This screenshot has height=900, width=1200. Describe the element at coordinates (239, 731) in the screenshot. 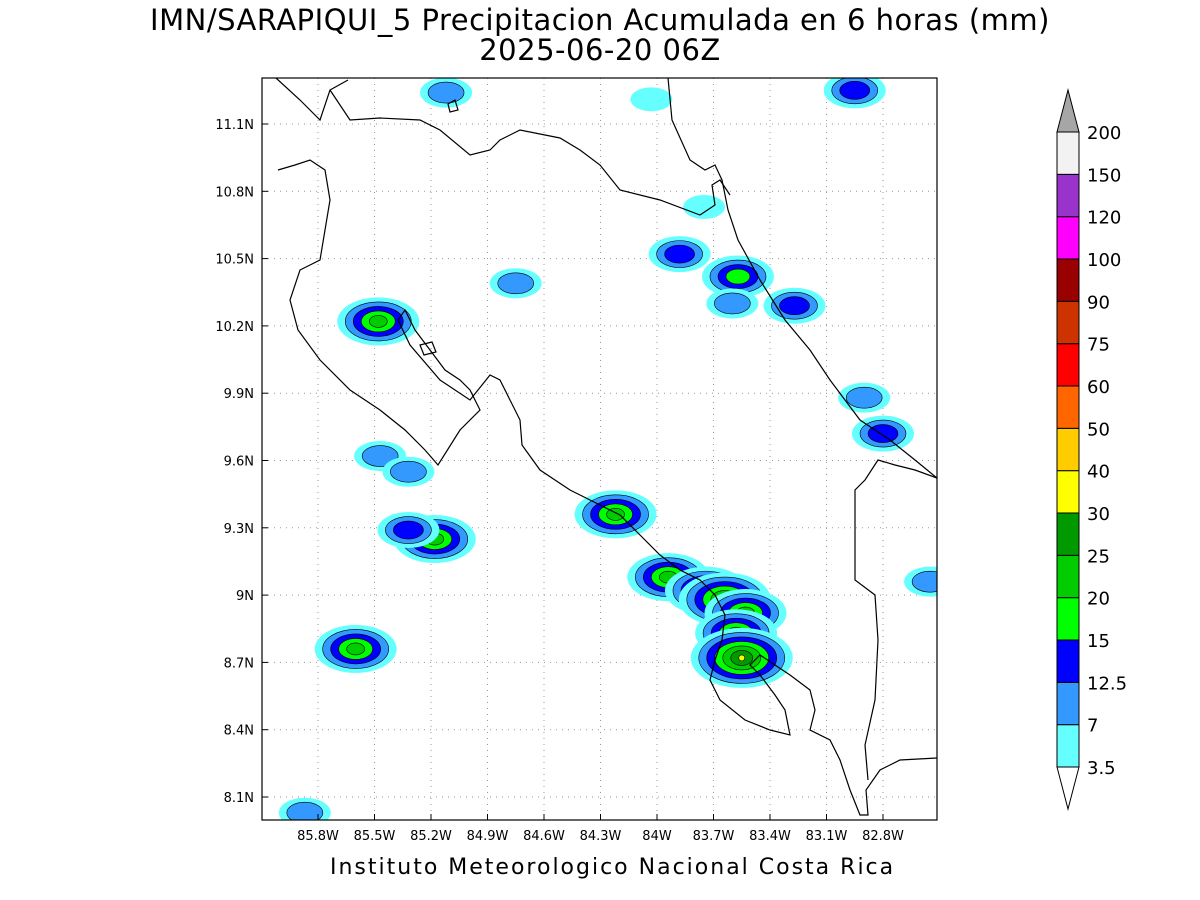

I see `lat-tick-label: 8.4N` at that location.